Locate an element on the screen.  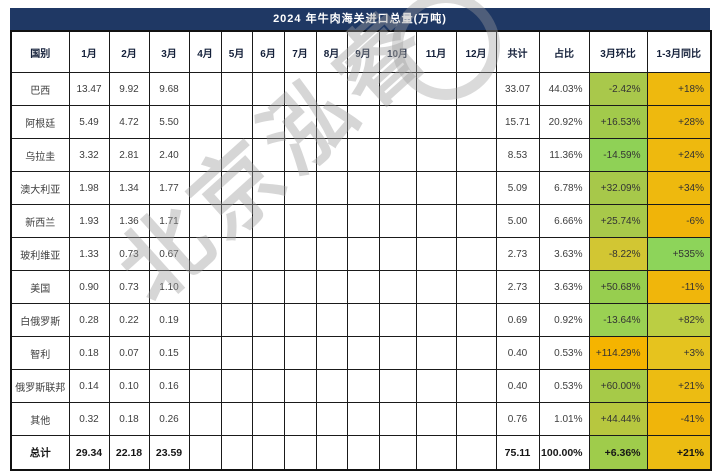
month-value-cell: 3.32 is located at coordinates (89, 155).